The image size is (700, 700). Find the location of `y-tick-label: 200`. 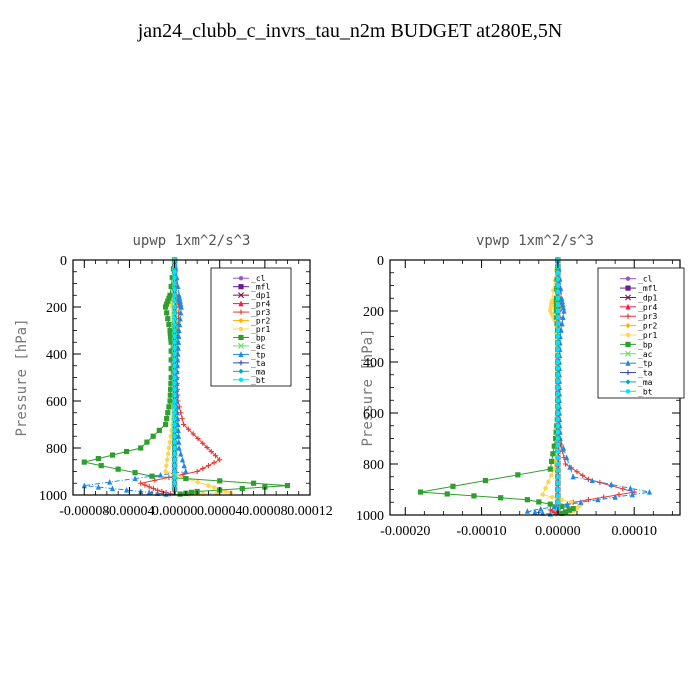

y-tick-label: 200 is located at coordinates (373, 312).